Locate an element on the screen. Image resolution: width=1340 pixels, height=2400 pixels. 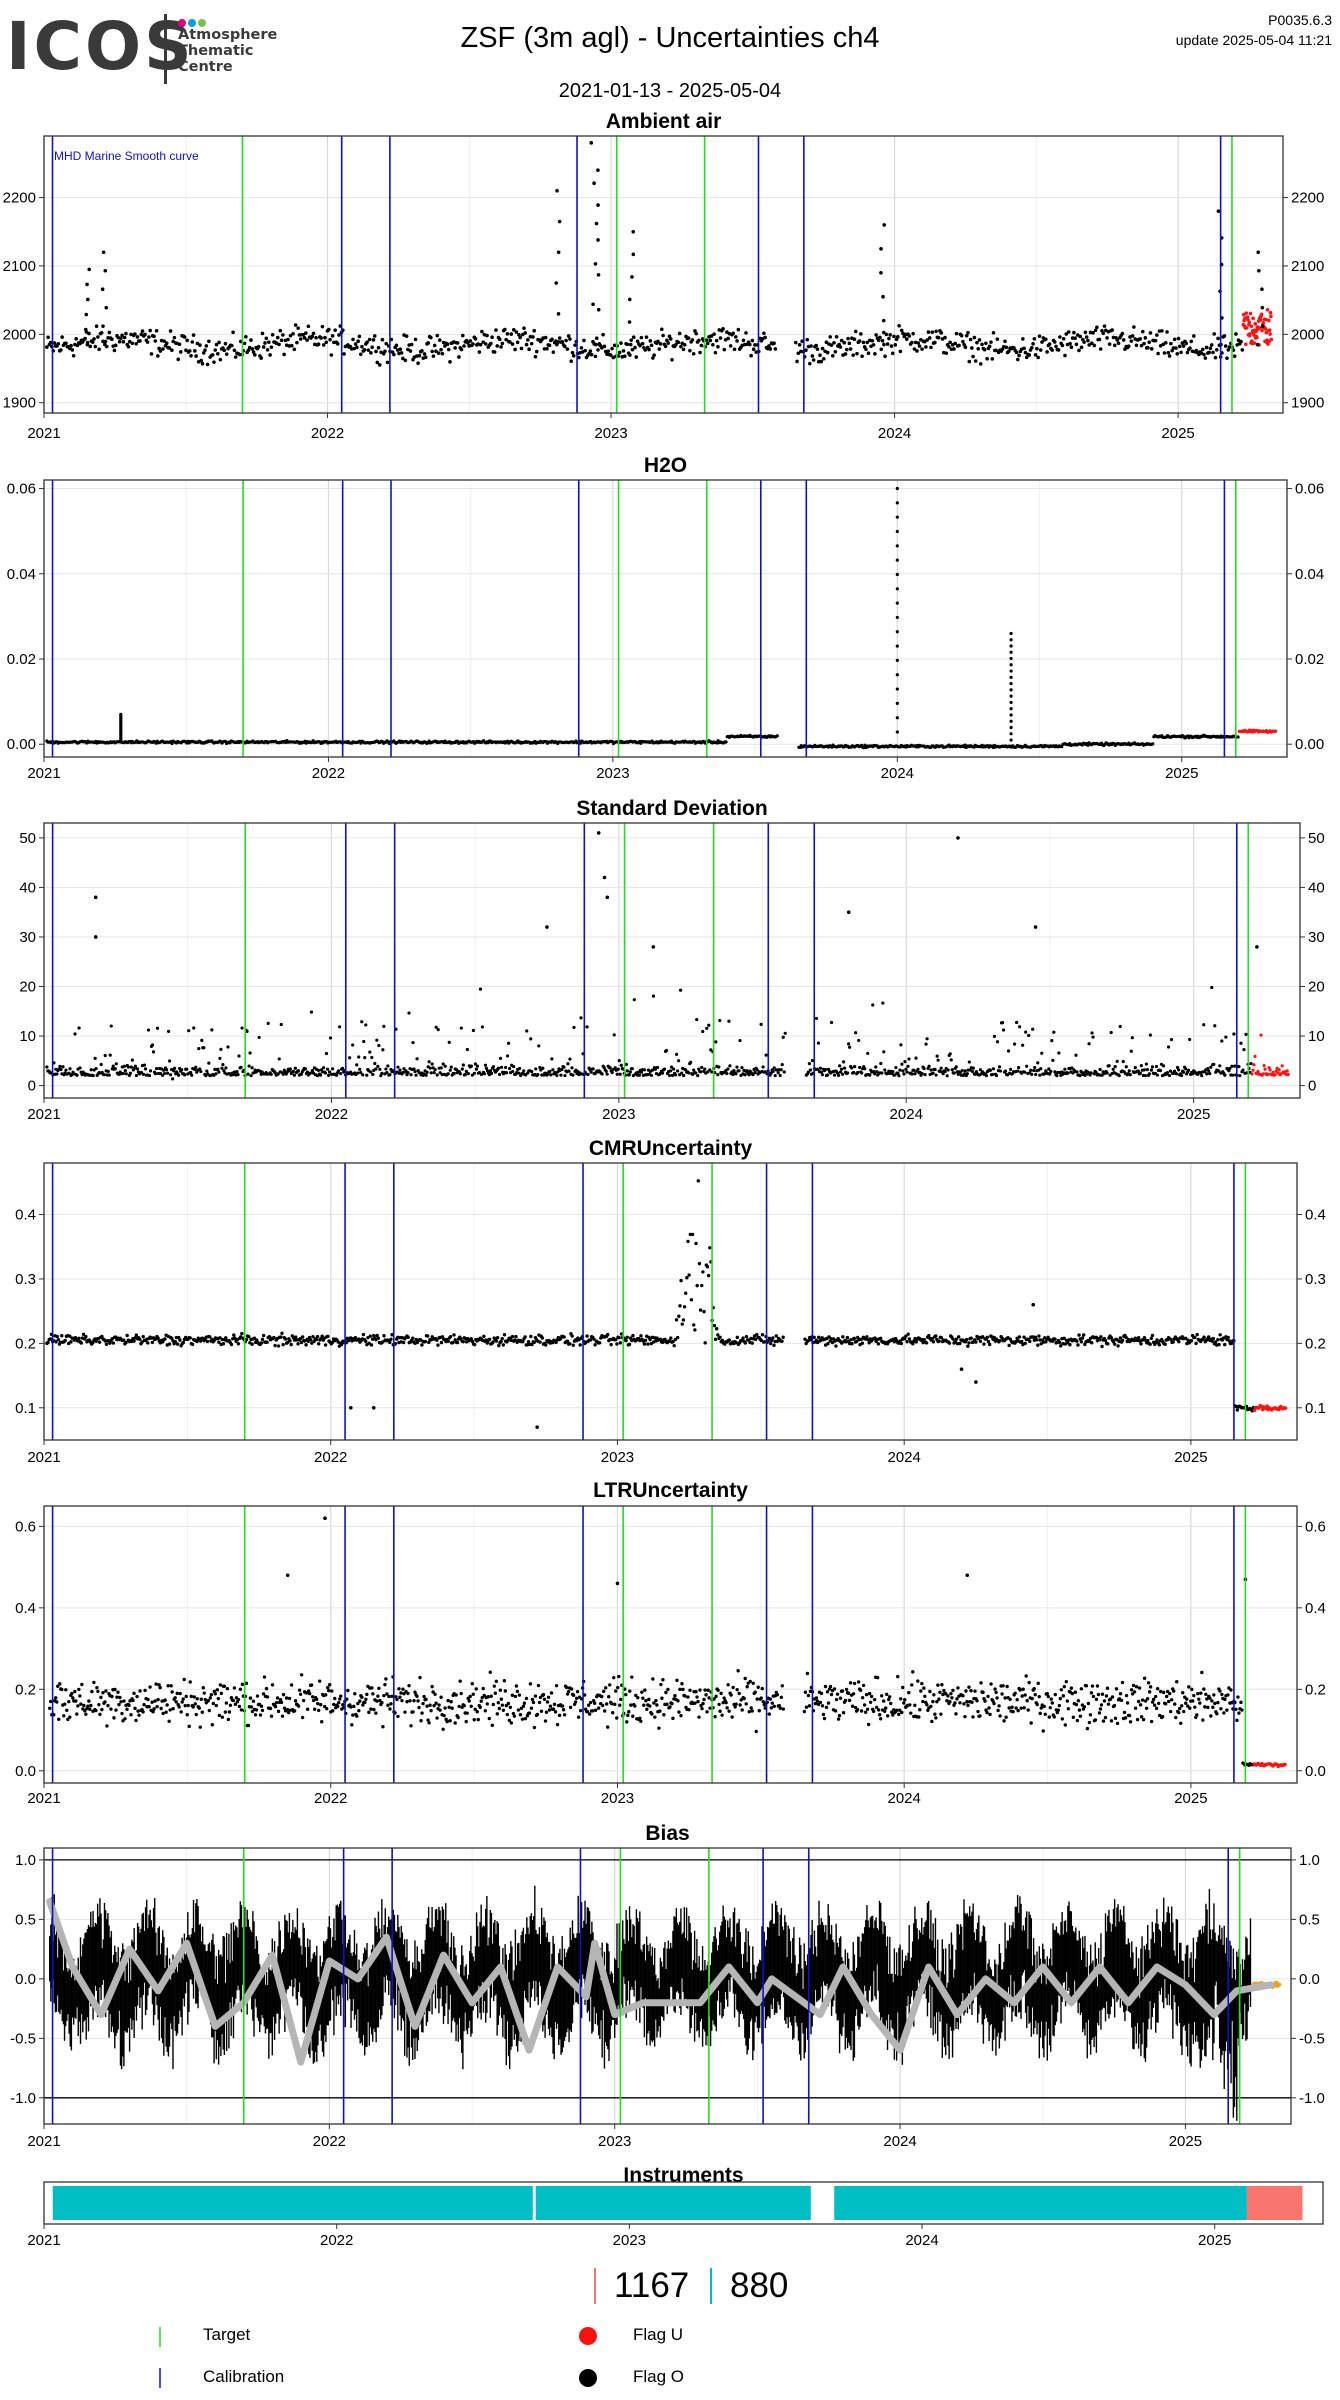
y-tick-label: 0.04 is located at coordinates (21, 574).